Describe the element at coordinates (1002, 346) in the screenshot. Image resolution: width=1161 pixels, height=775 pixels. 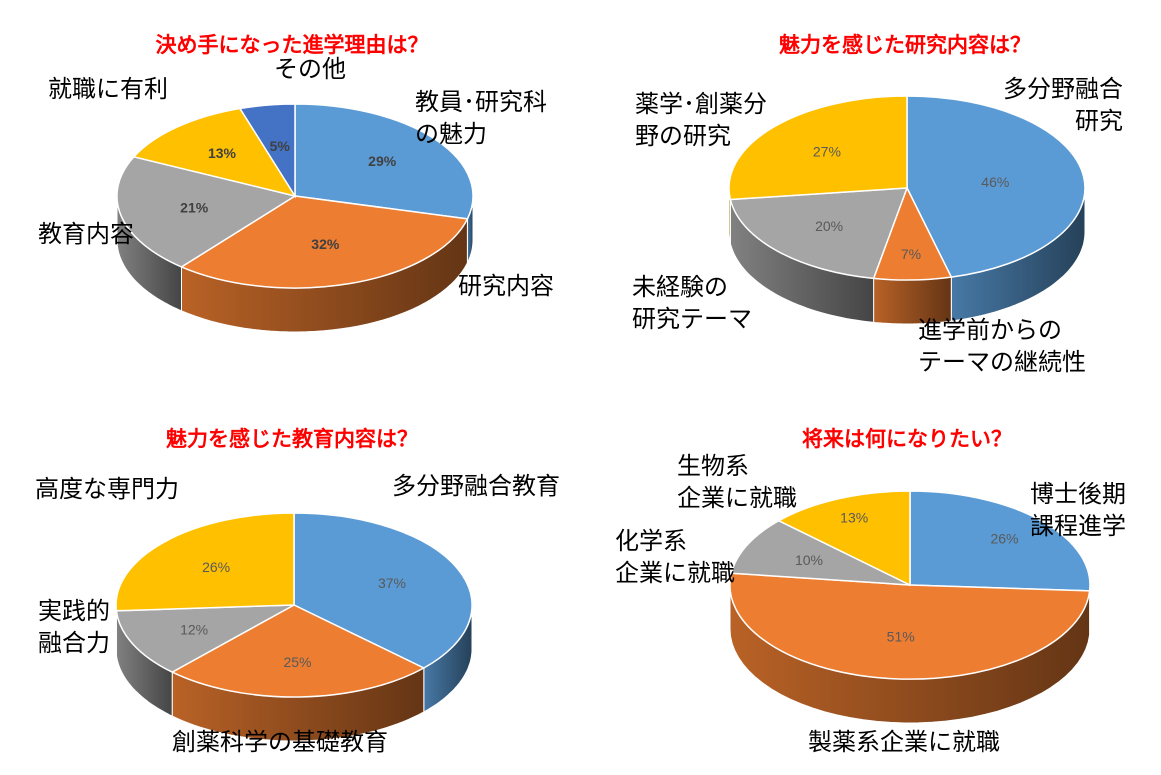
I see `category-label: 進学前からのテーマの継続性` at that location.